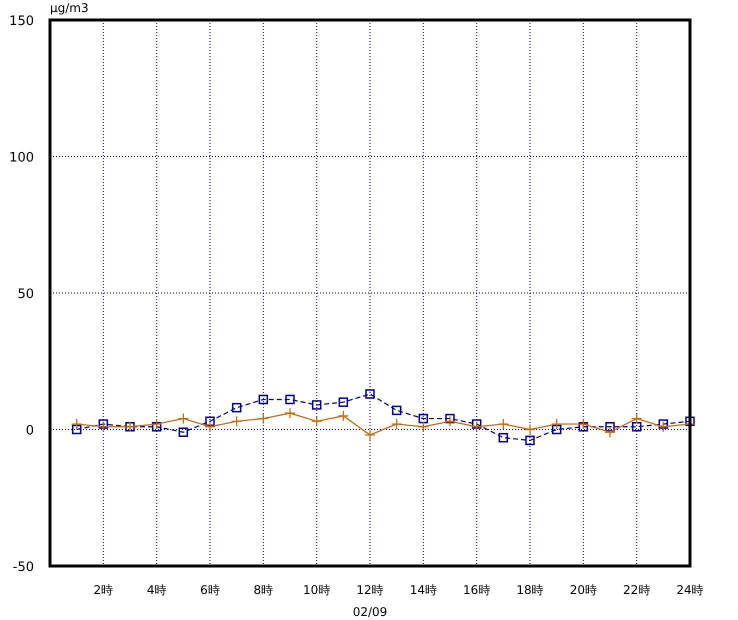 This screenshot has width=738, height=620. I want to click on x-tick-label: 12時, so click(370, 590).